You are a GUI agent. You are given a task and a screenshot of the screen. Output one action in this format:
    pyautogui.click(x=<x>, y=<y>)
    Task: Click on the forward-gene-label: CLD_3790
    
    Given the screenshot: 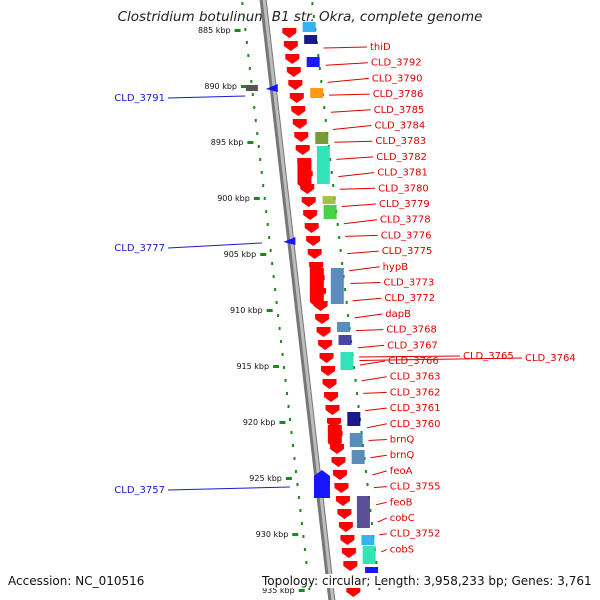 What is the action you would take?
    pyautogui.click(x=397, y=78)
    